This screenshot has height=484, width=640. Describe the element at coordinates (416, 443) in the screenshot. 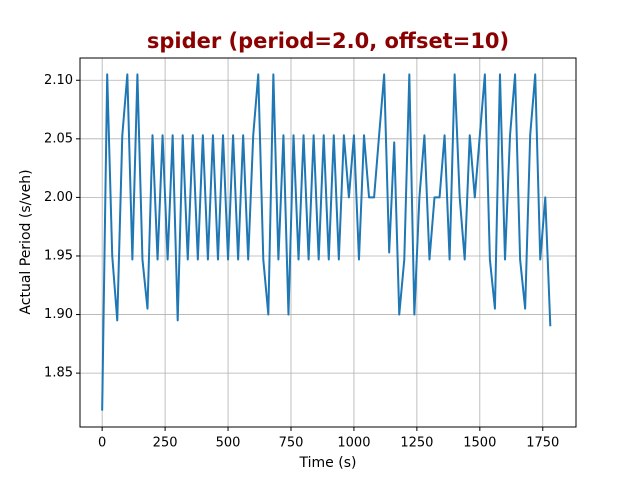

I see `x-tick-label: 1250` at that location.